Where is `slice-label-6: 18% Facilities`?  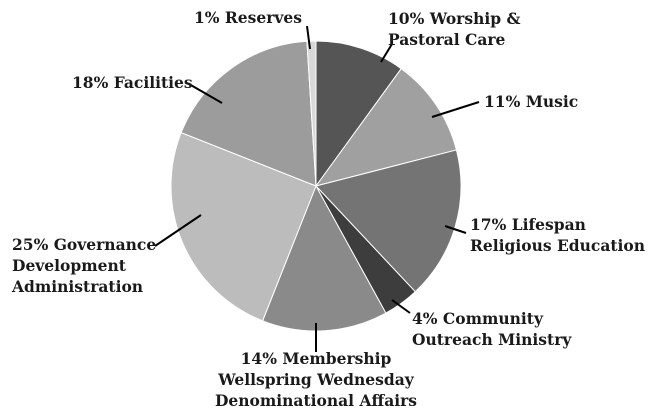 slice-label-6: 18% Facilities is located at coordinates (132, 82).